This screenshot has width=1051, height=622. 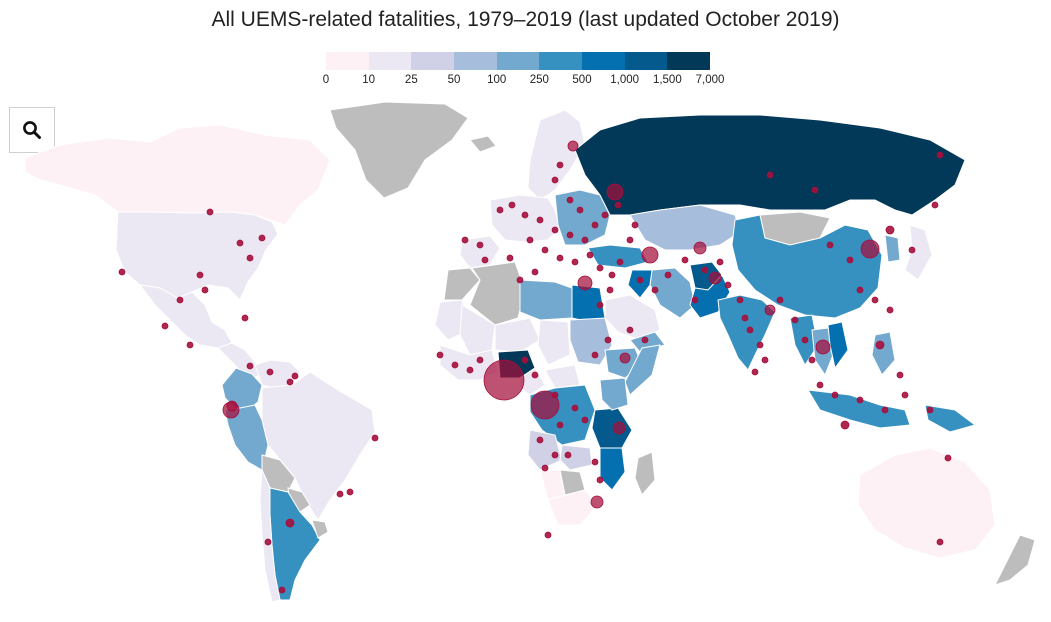 What do you see at coordinates (672, 293) in the screenshot?
I see `country-iran` at bounding box center [672, 293].